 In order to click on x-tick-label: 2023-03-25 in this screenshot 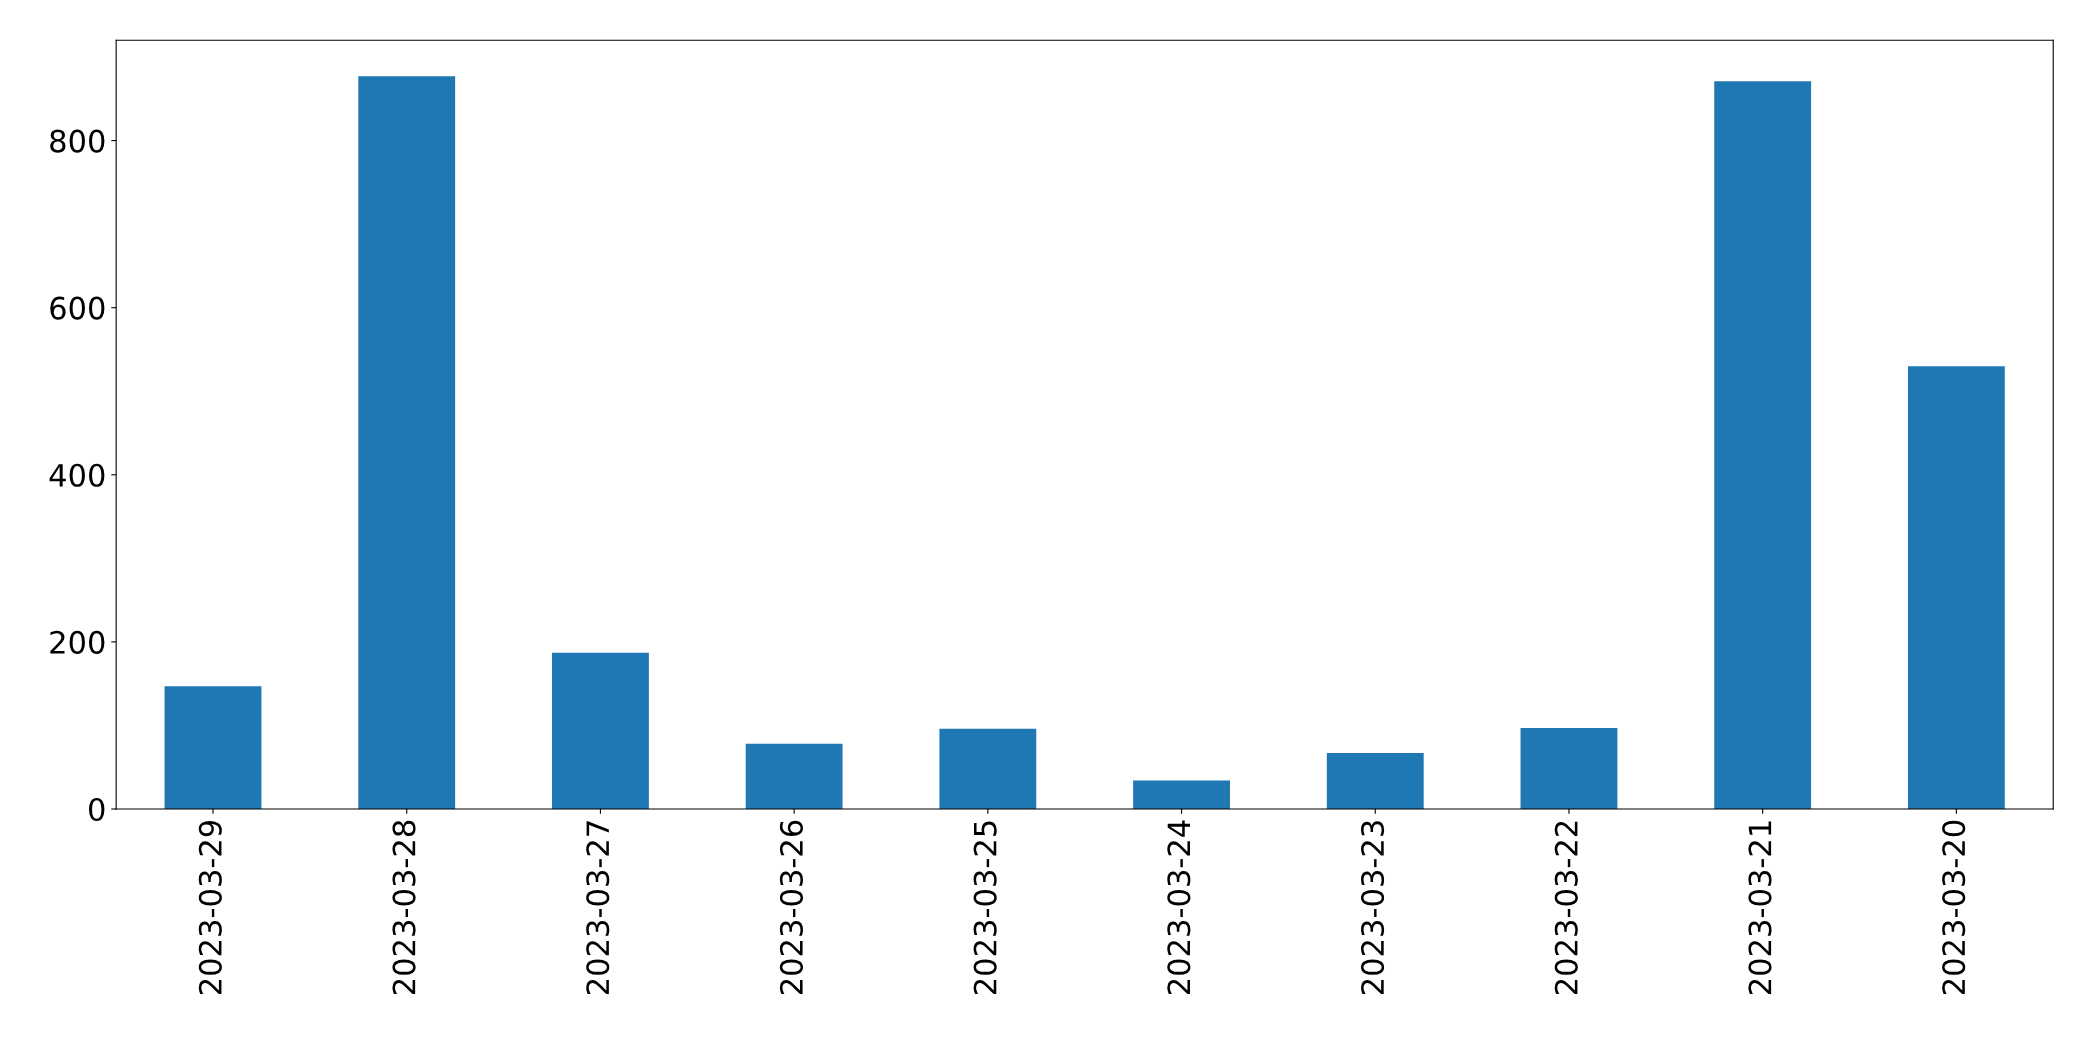, I will do `click(985, 908)`.